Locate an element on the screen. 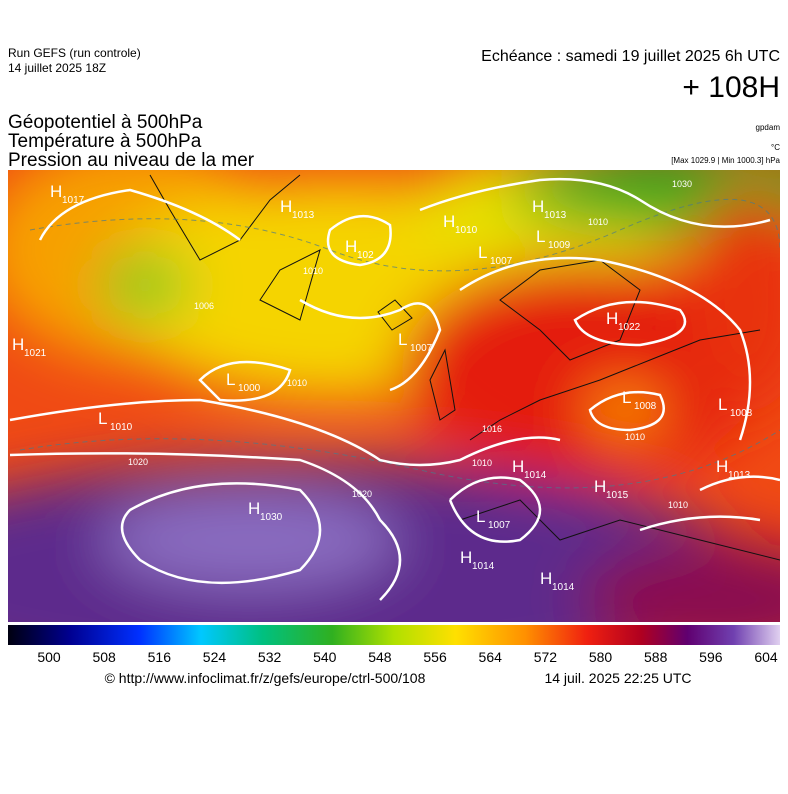 This screenshot has width=788, height=794. colorbar-tick-label: 500 is located at coordinates (49, 657).